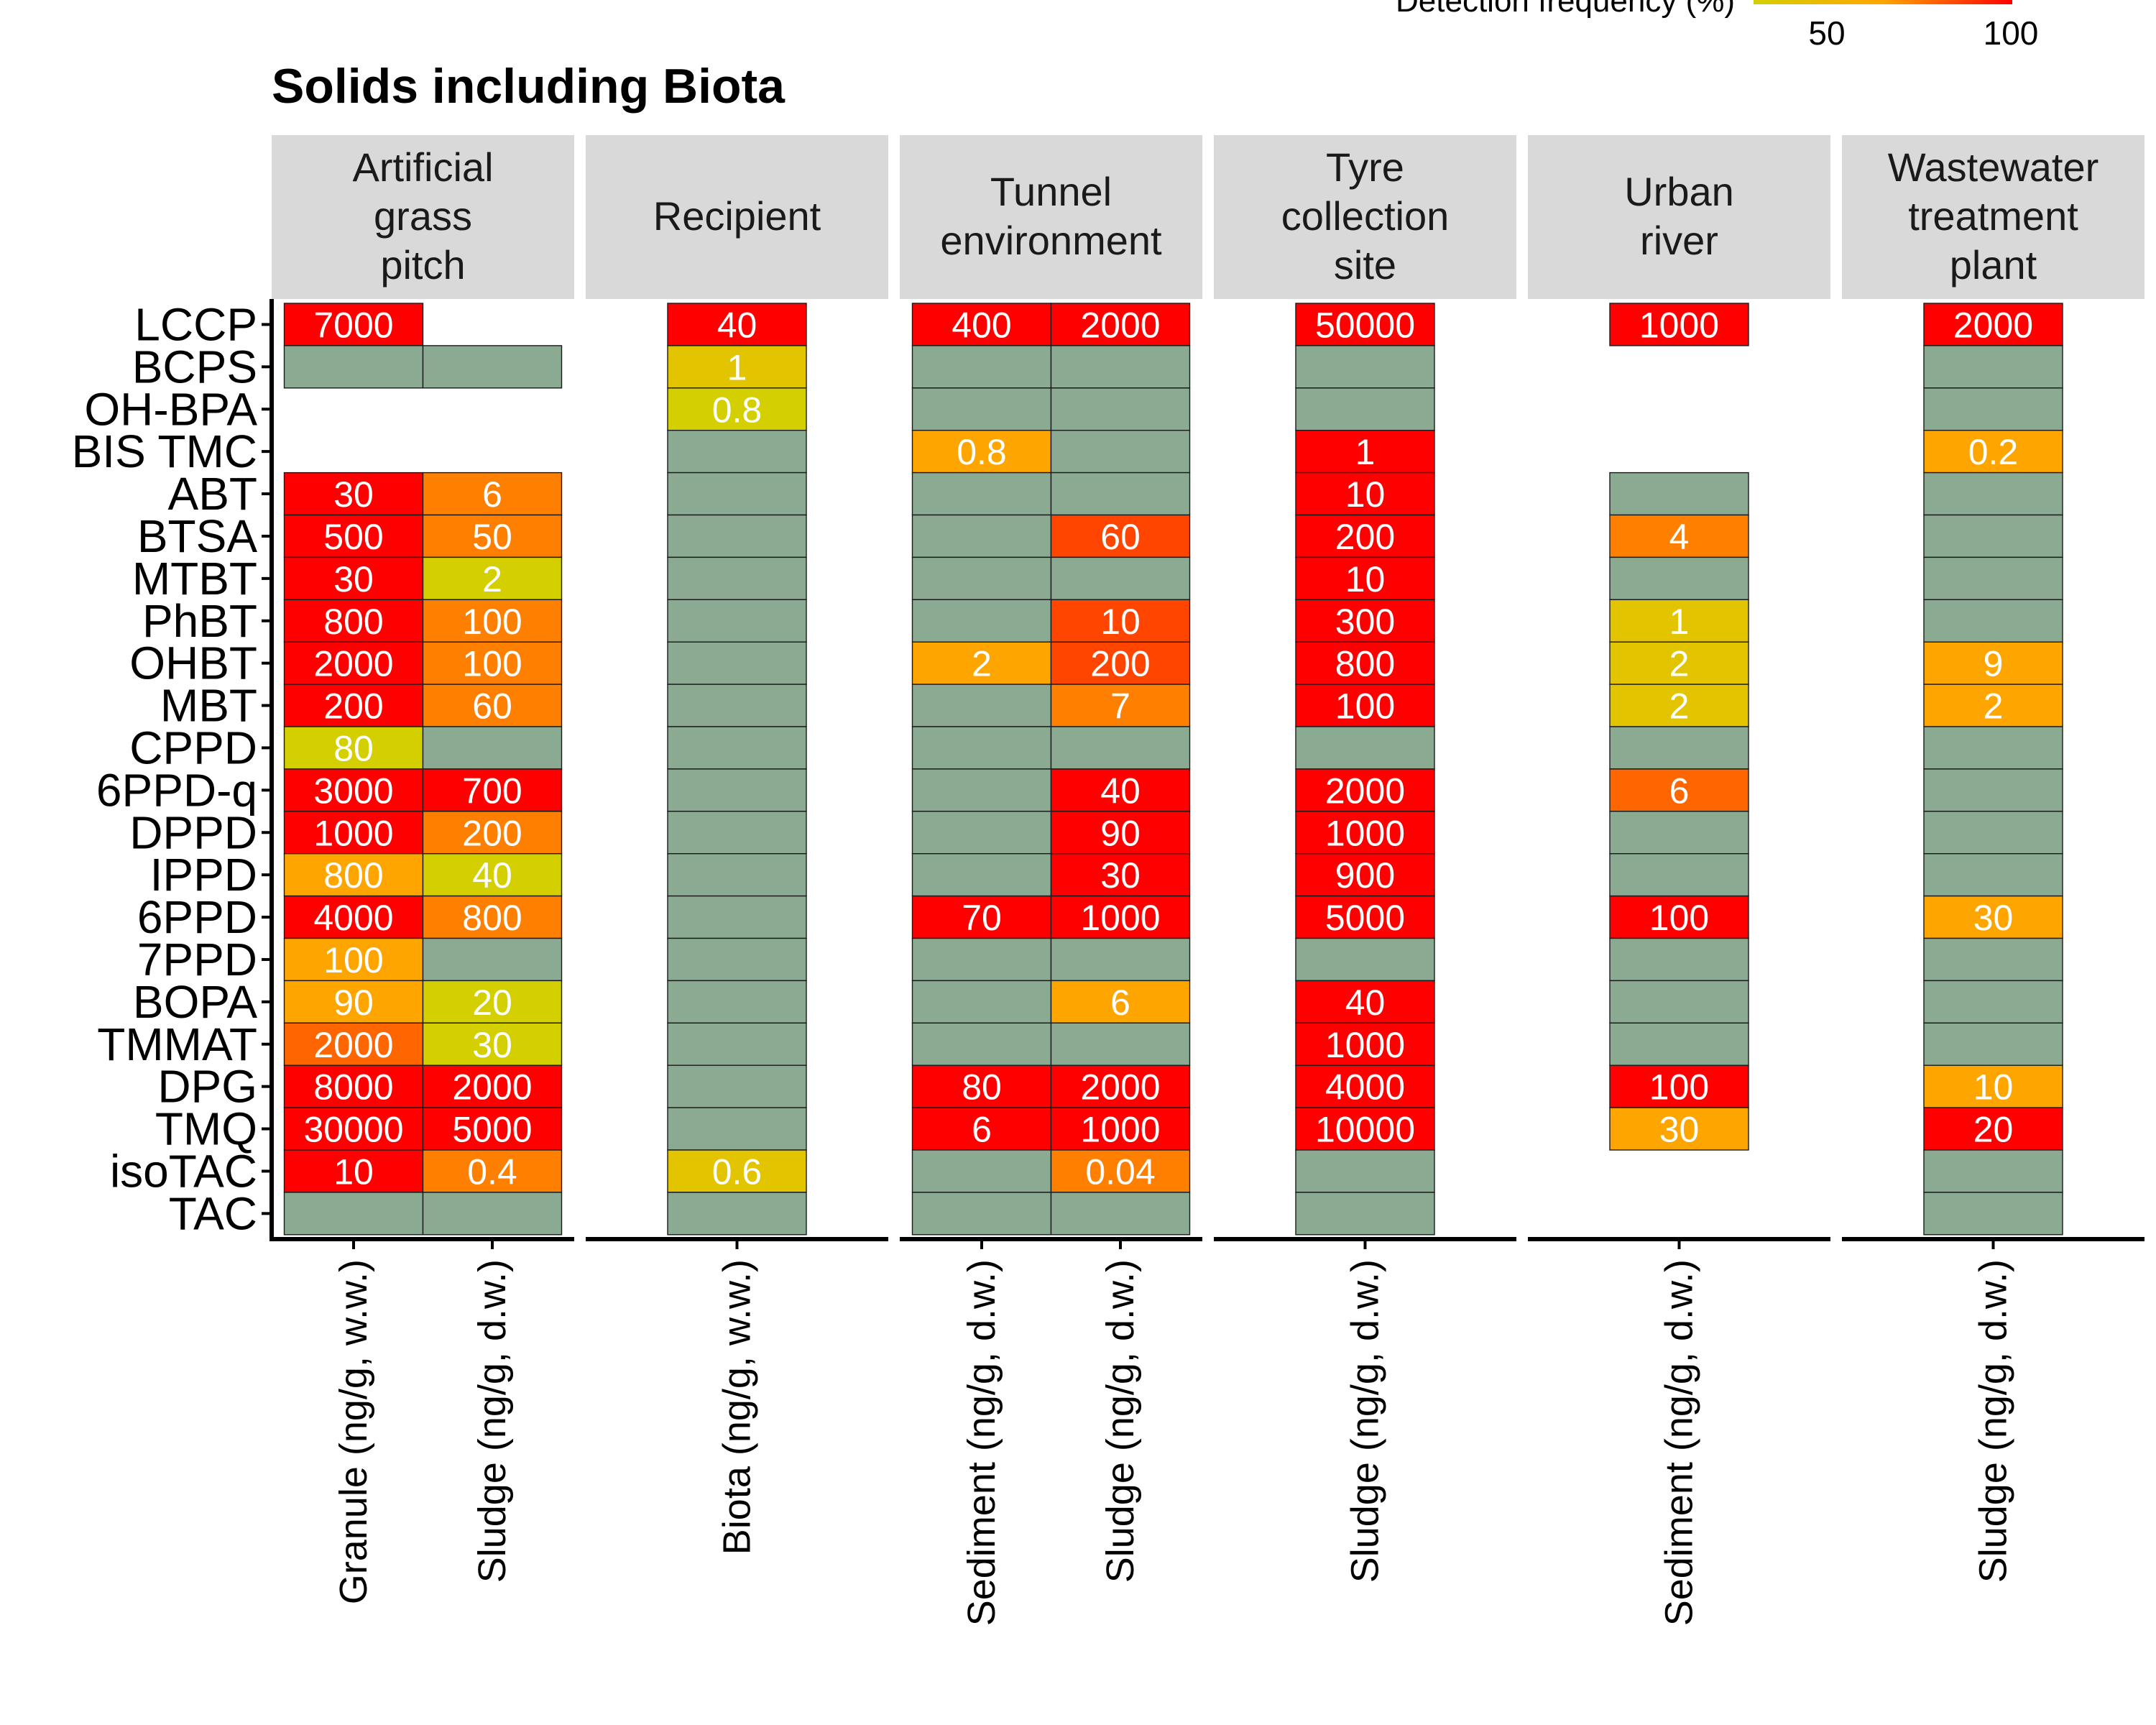 The image size is (2156, 1725). I want to click on heatmap-cell: 7000, so click(353, 324).